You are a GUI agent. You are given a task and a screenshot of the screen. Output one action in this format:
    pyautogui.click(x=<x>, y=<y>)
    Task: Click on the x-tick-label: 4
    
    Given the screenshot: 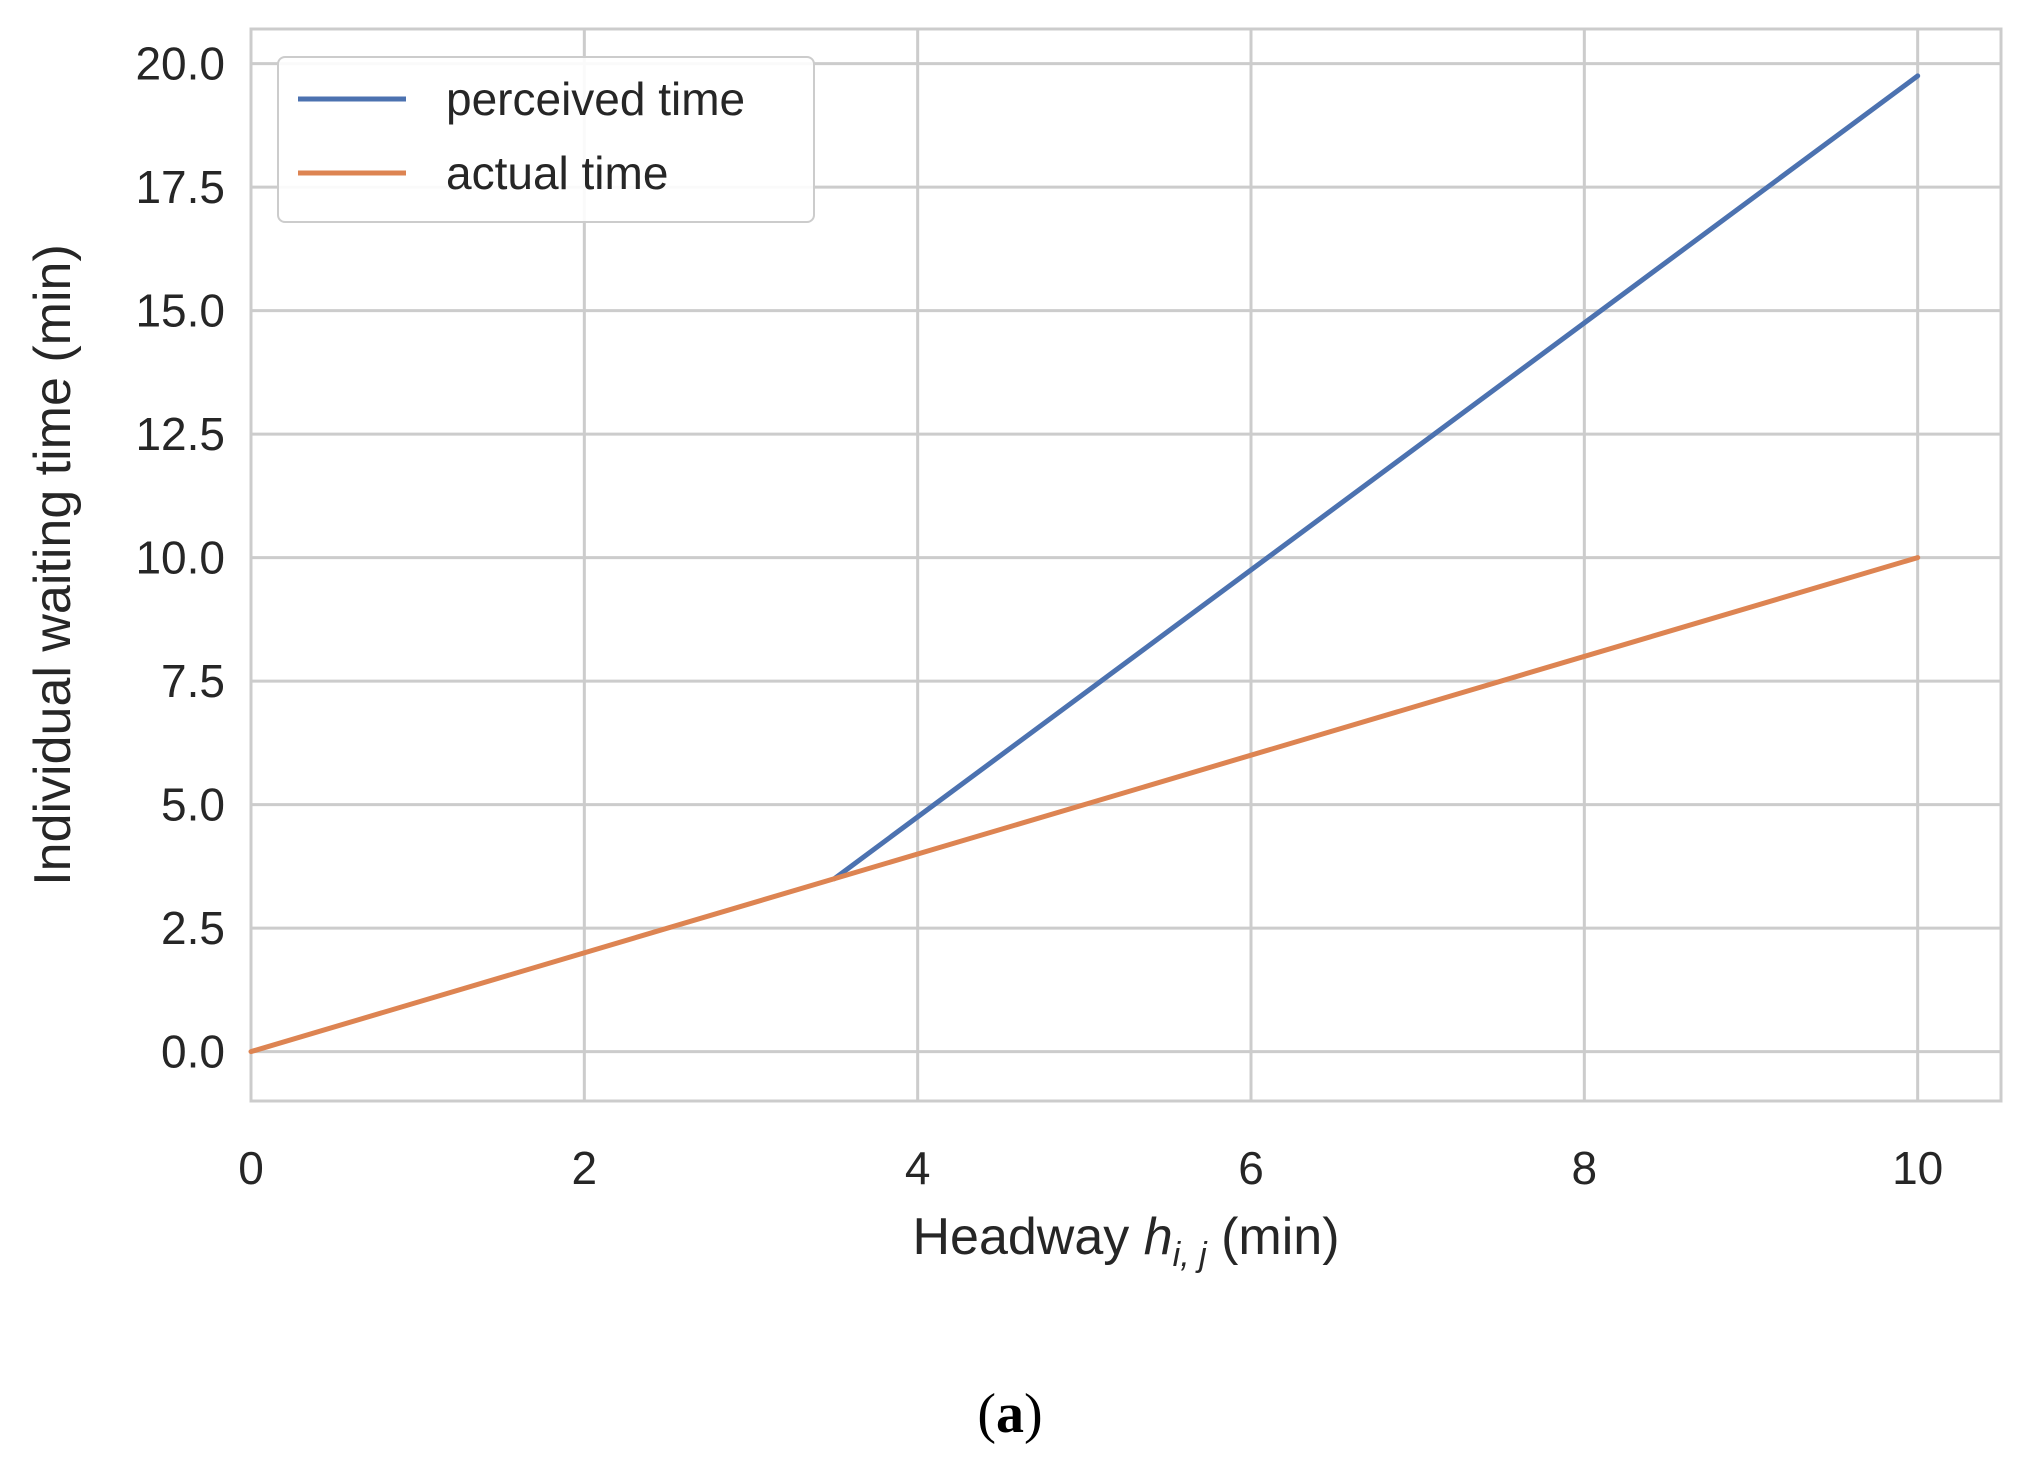 What is the action you would take?
    pyautogui.click(x=918, y=1168)
    